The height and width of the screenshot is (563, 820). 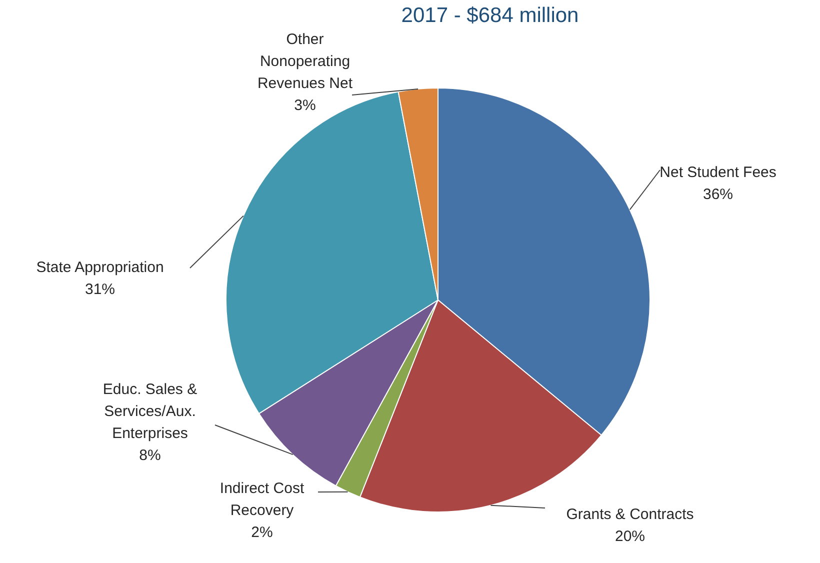 What do you see at coordinates (262, 532) in the screenshot?
I see `data-label: 2%` at bounding box center [262, 532].